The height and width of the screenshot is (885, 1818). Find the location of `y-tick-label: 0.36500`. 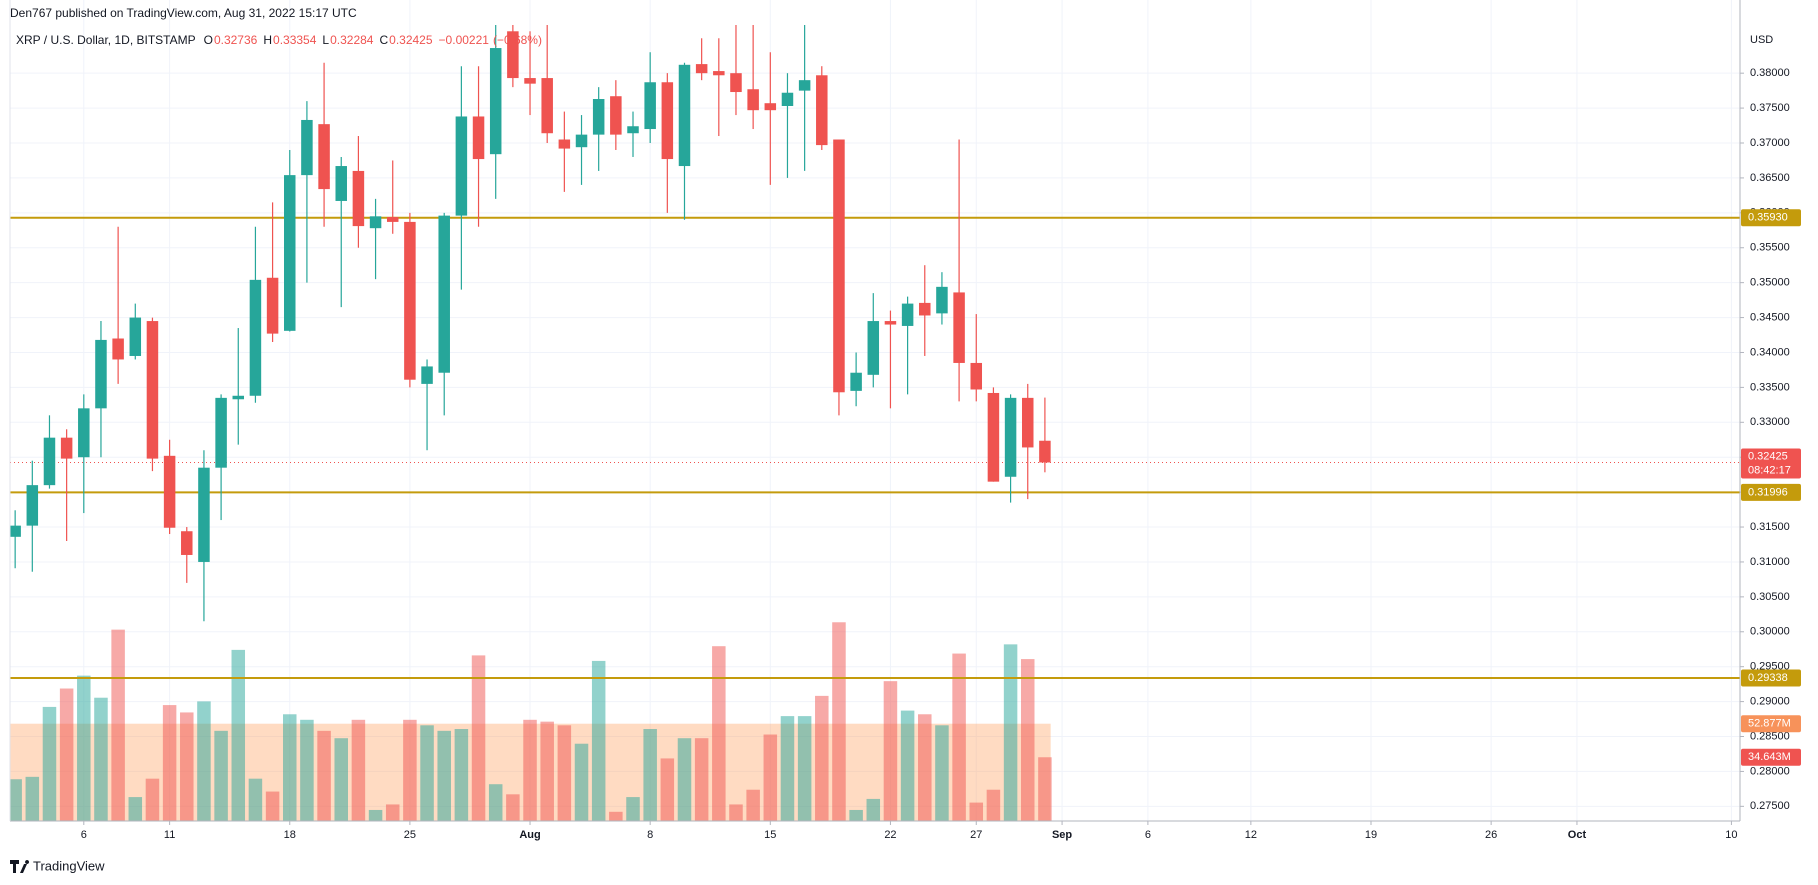

y-tick-label: 0.36500 is located at coordinates (1770, 178).